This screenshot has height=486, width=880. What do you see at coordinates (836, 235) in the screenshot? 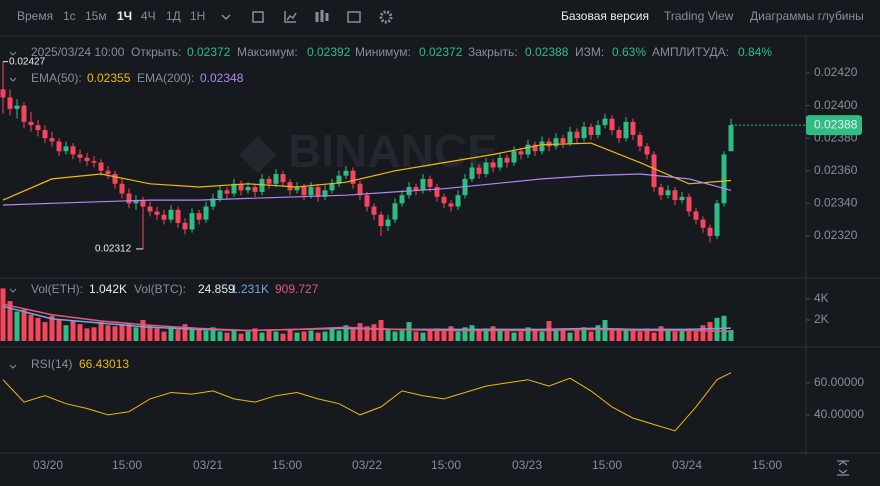
I see `price-tick-label: 0.02320` at bounding box center [836, 235].